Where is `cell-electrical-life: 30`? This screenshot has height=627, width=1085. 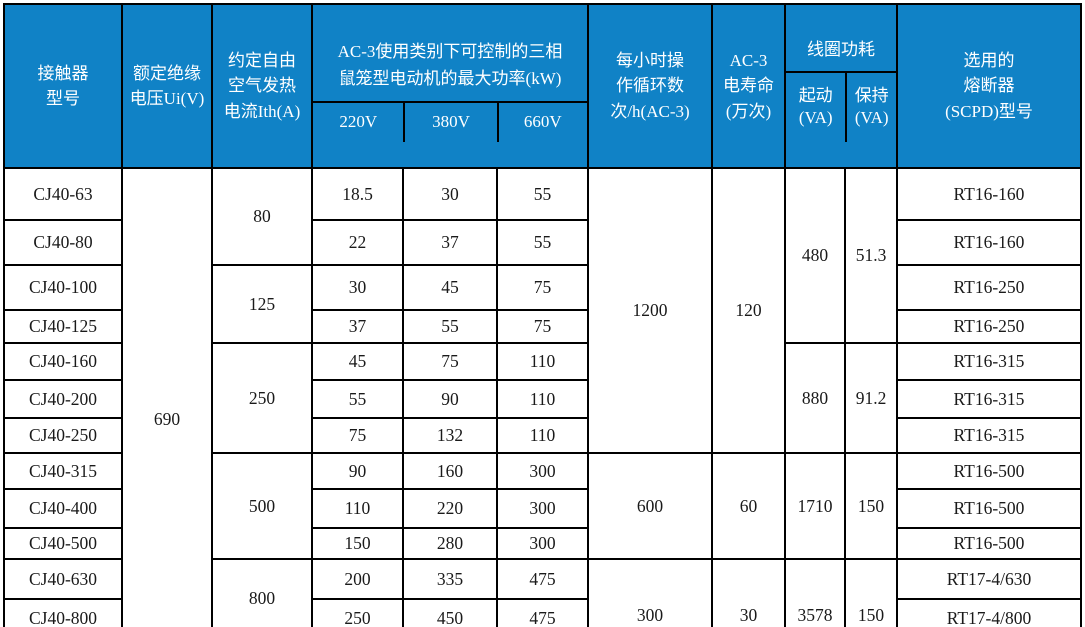
cell-electrical-life: 30 is located at coordinates (748, 592).